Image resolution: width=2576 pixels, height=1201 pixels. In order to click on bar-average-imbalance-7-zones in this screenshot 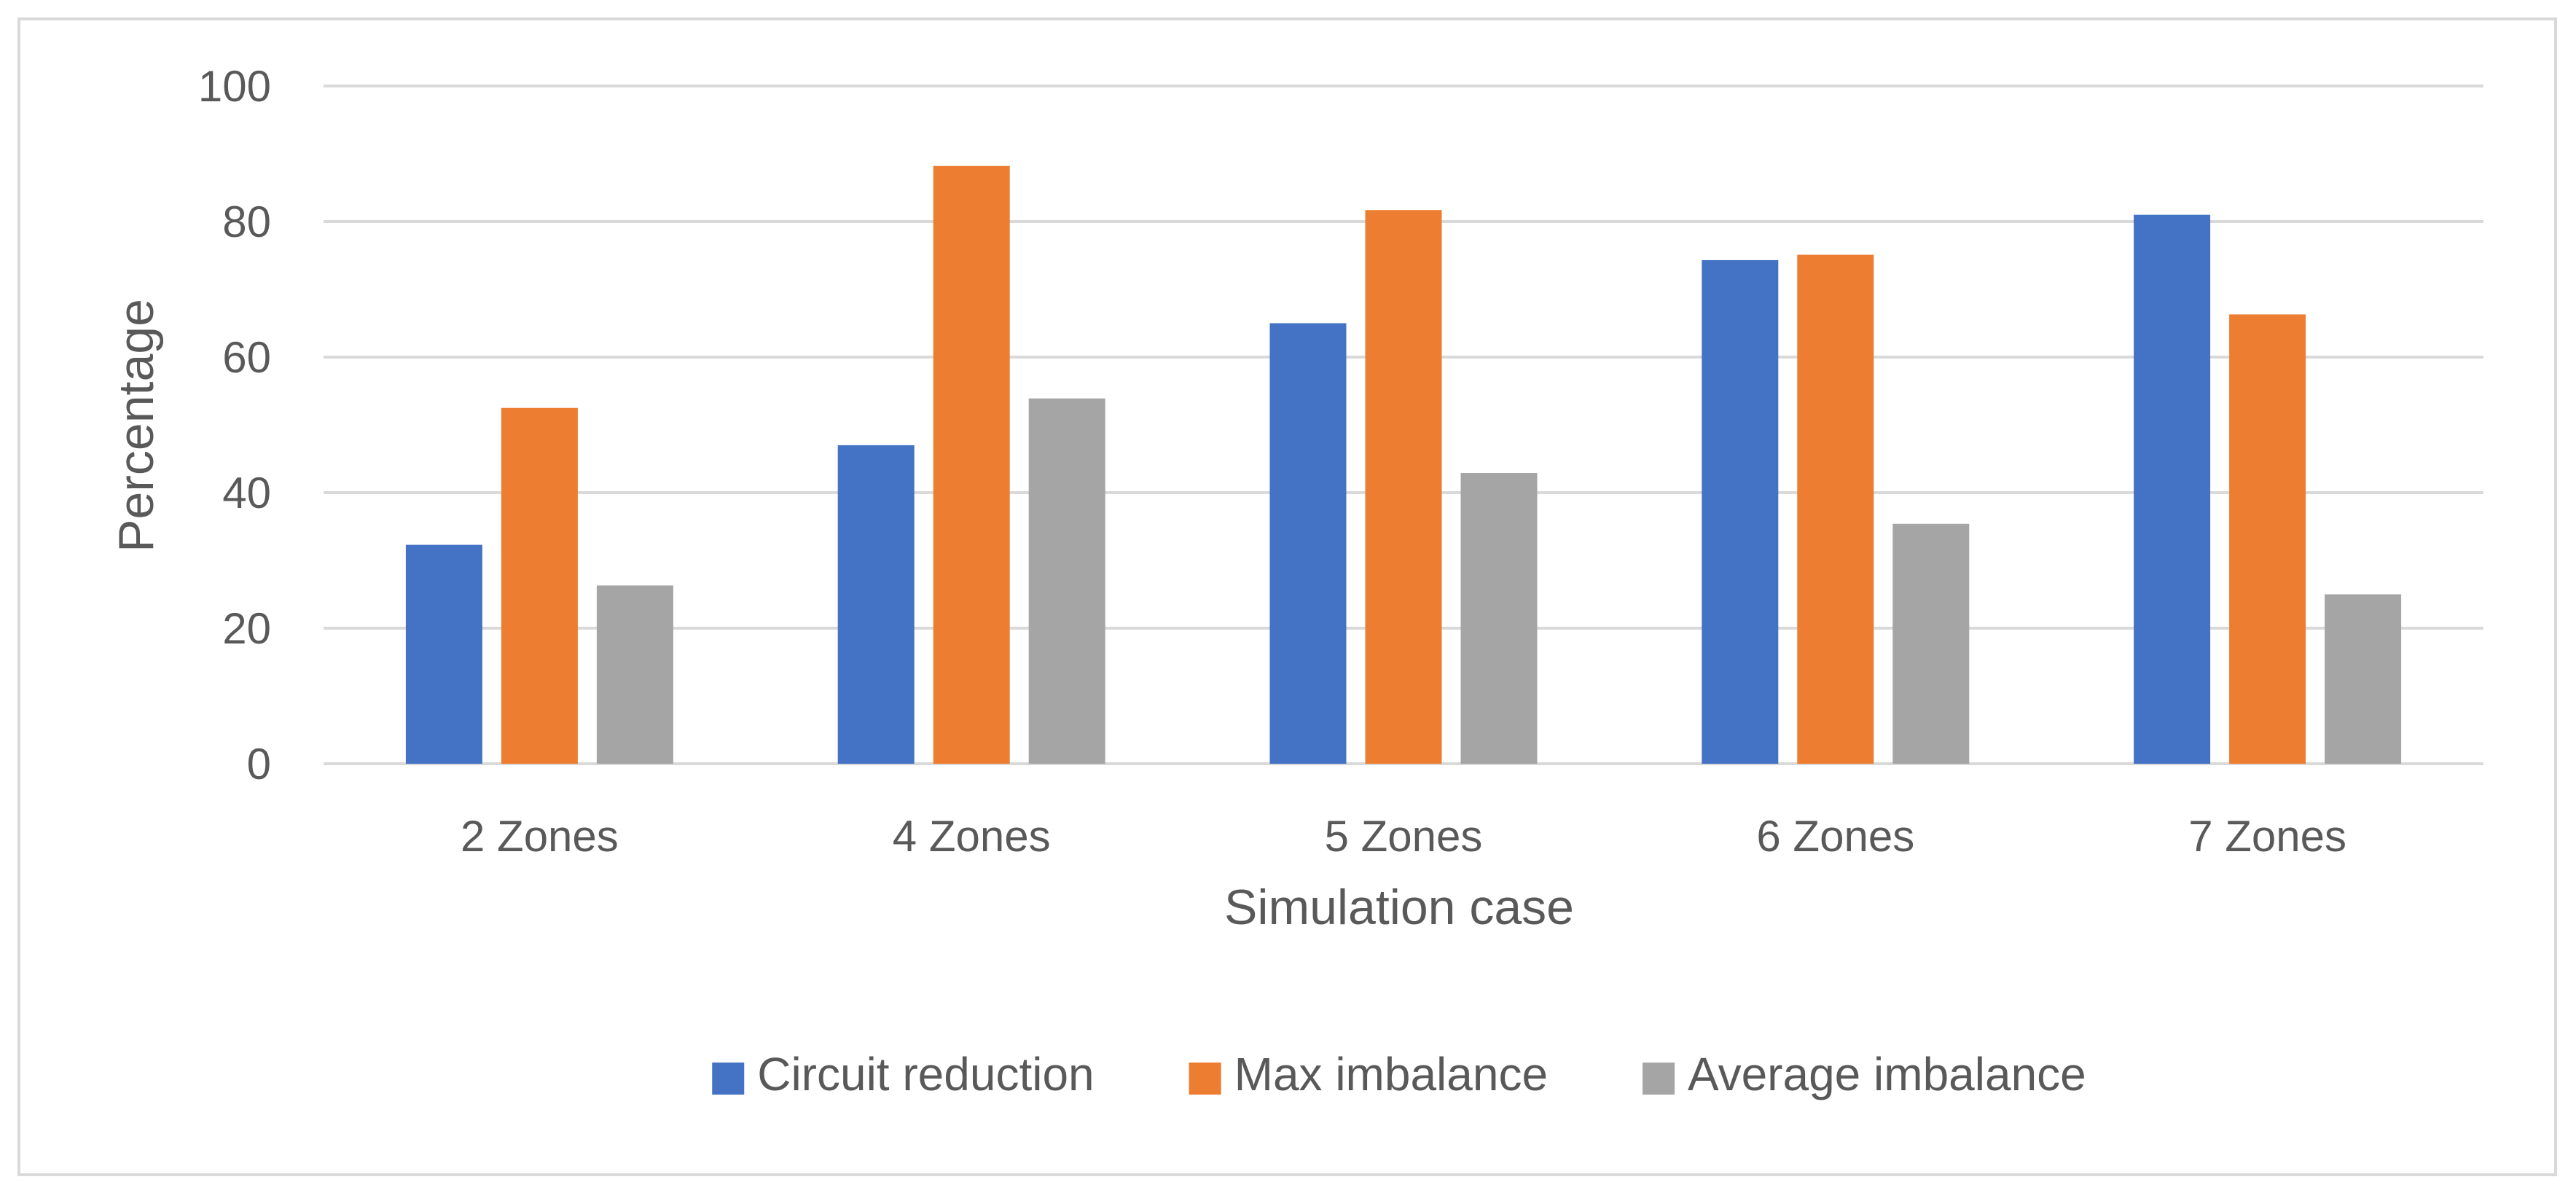, I will do `click(2363, 679)`.